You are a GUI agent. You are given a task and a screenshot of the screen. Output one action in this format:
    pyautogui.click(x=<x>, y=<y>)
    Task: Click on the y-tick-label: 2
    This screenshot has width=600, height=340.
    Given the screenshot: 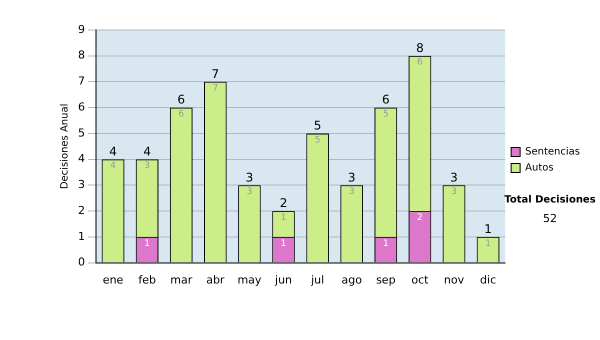 What is the action you would take?
    pyautogui.click(x=81, y=210)
    